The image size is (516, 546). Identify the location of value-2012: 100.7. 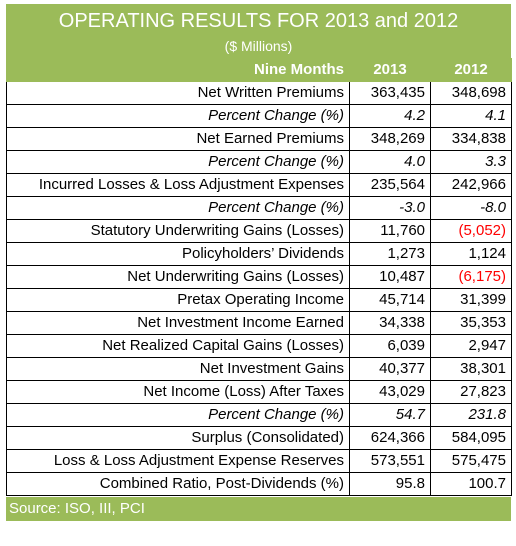
(471, 484).